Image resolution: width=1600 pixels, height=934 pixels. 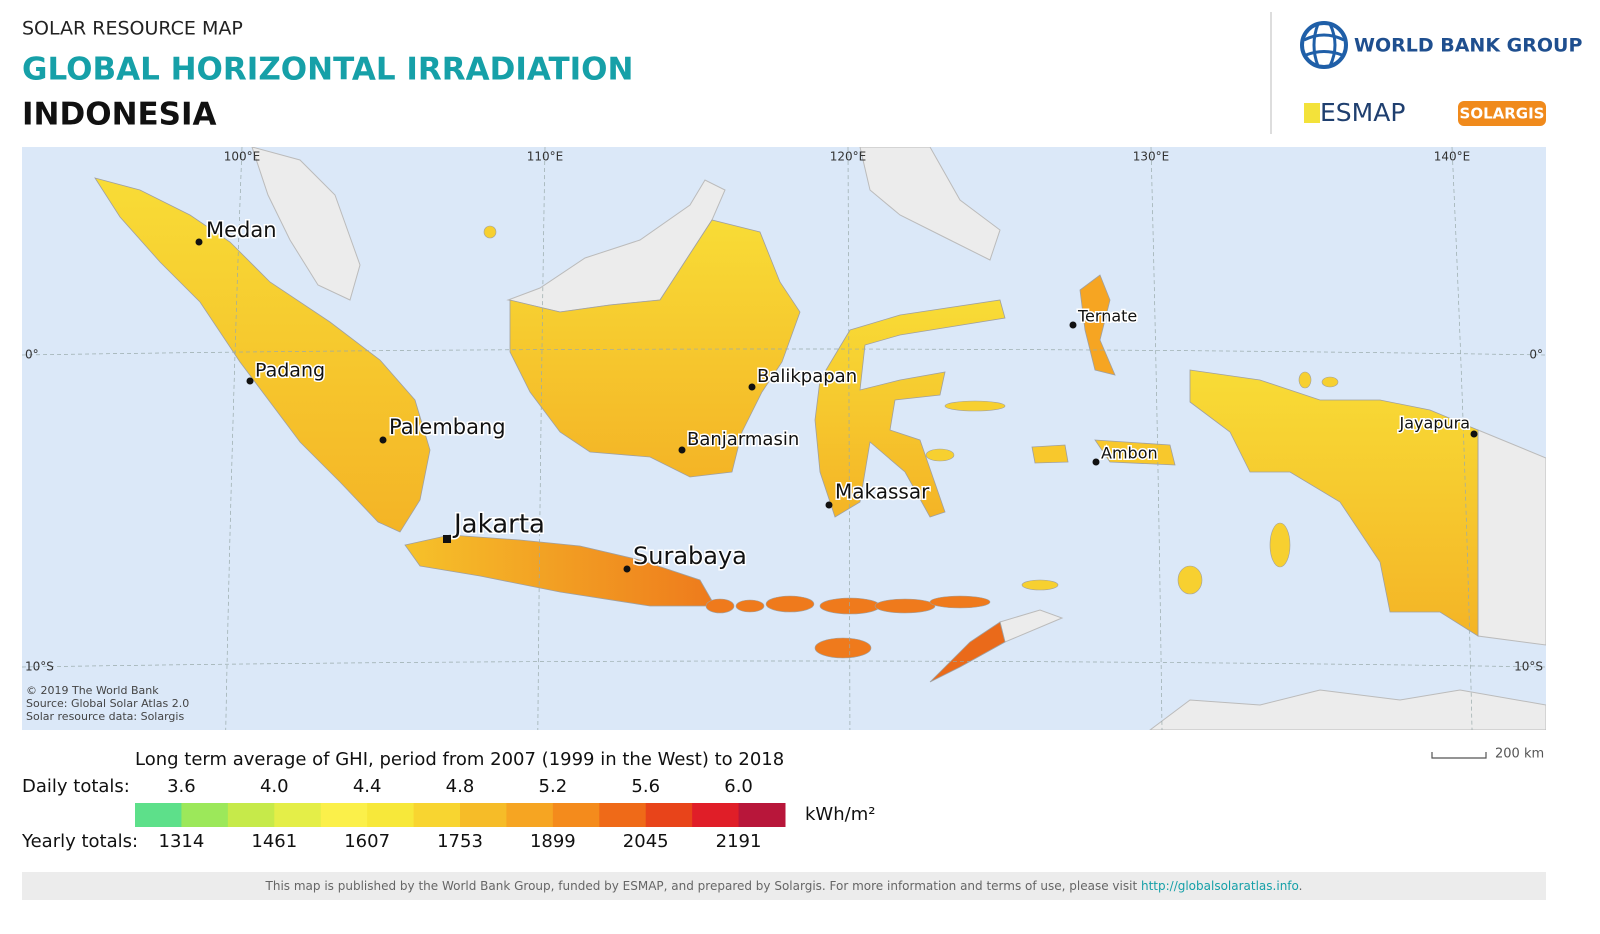 What do you see at coordinates (1334, 503) in the screenshot?
I see `papua` at bounding box center [1334, 503].